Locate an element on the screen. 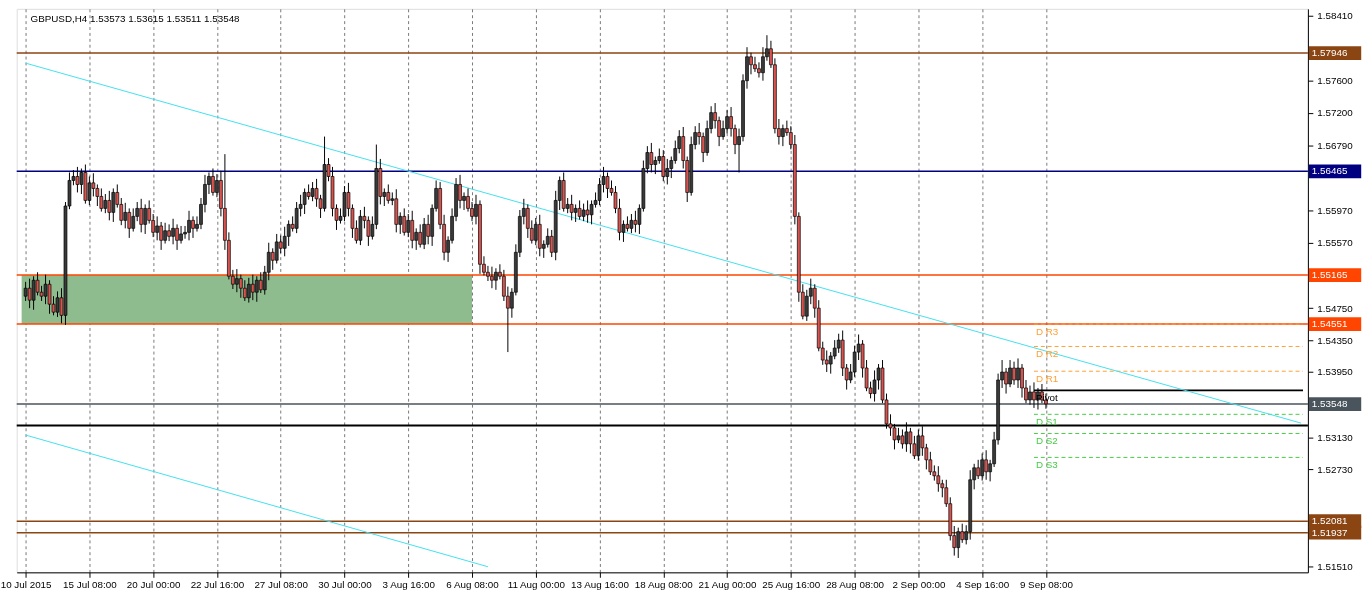 This screenshot has height=594, width=1362. x-tick-label: 11 Aug 00:00 is located at coordinates (536, 584).